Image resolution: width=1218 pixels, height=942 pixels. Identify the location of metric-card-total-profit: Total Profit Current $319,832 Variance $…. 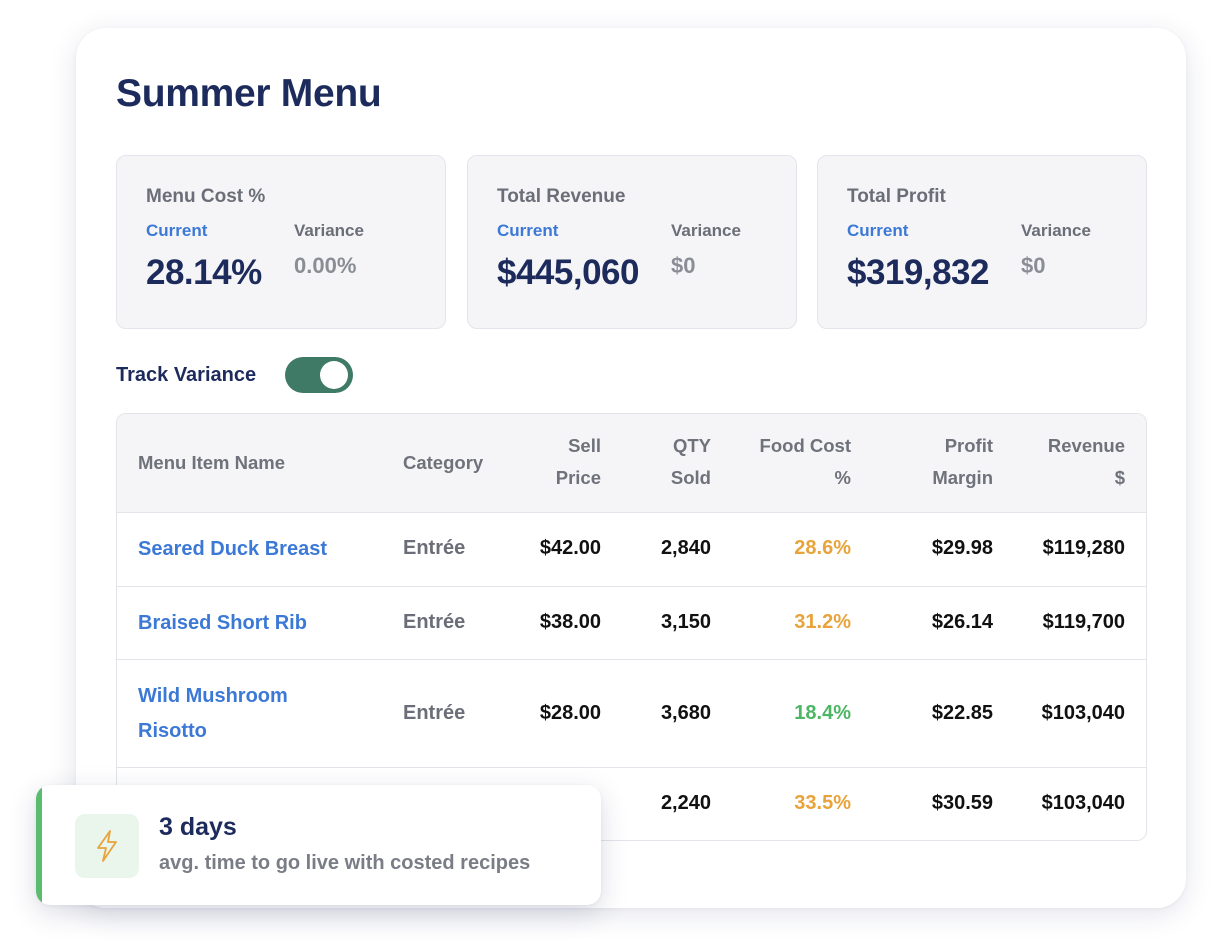
(982, 242).